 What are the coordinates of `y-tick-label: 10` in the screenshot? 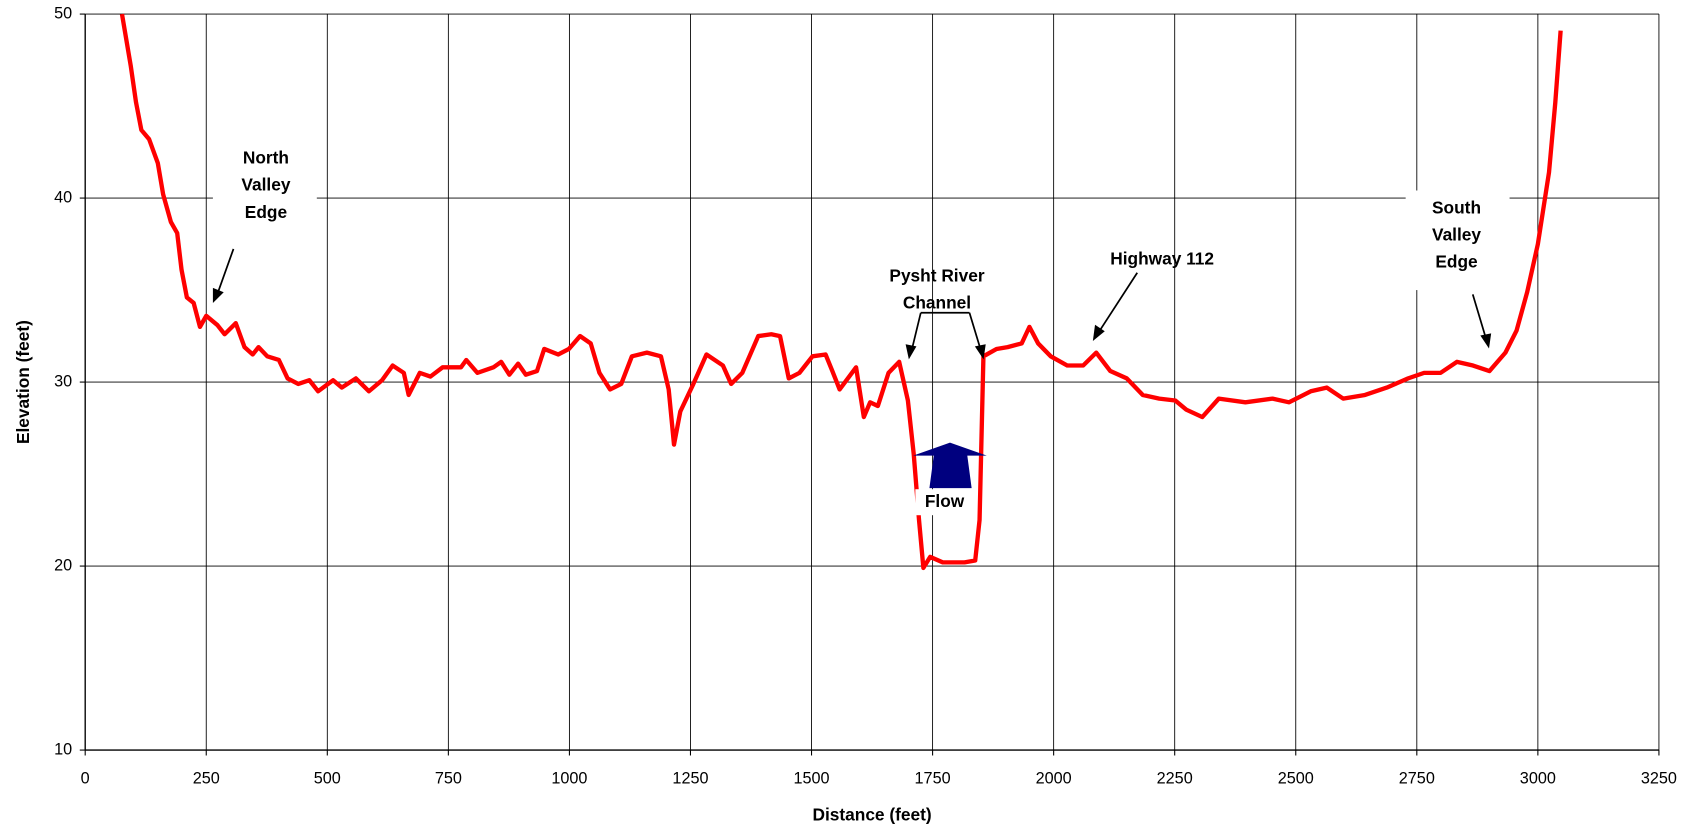 It's located at (63, 749).